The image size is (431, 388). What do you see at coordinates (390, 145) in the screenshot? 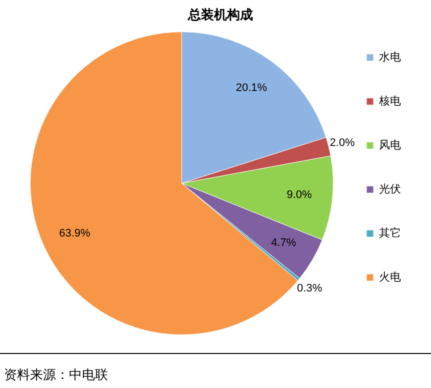
I see `legend-label: 风电` at bounding box center [390, 145].